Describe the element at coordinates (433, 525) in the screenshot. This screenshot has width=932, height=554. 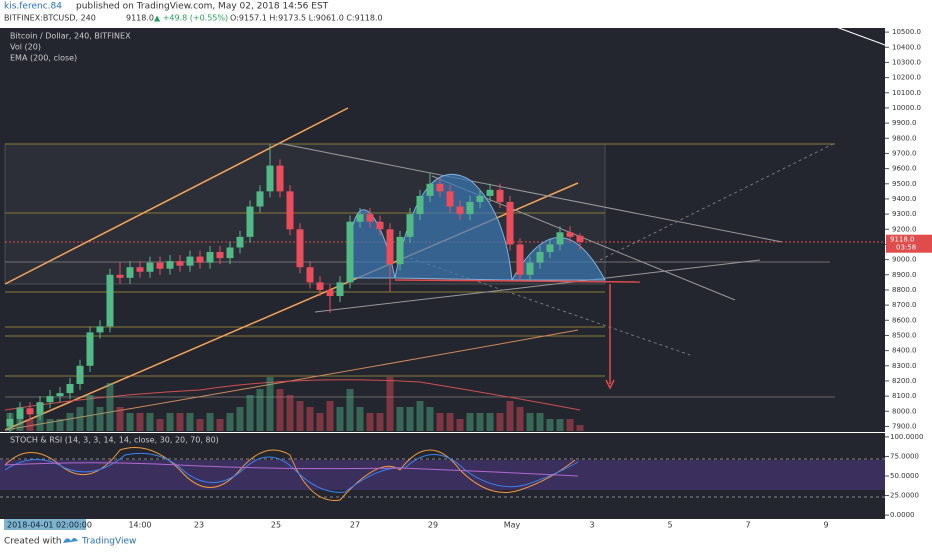
I see `x-tick-label: 29` at that location.